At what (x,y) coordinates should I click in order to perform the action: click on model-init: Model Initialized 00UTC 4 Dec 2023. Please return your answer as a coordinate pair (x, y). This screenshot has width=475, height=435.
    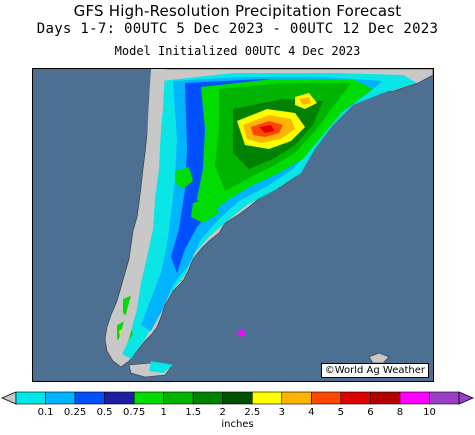
    Looking at the image, I should click on (237, 51).